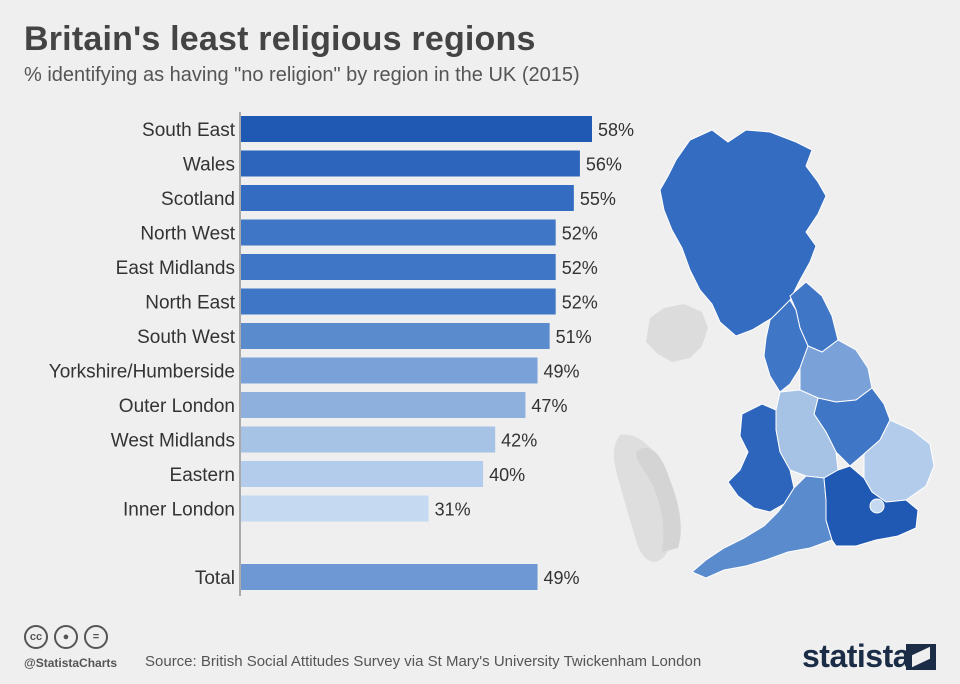 Image resolution: width=960 pixels, height=684 pixels. Describe the element at coordinates (215, 578) in the screenshot. I see `category-label-total: Total` at that location.